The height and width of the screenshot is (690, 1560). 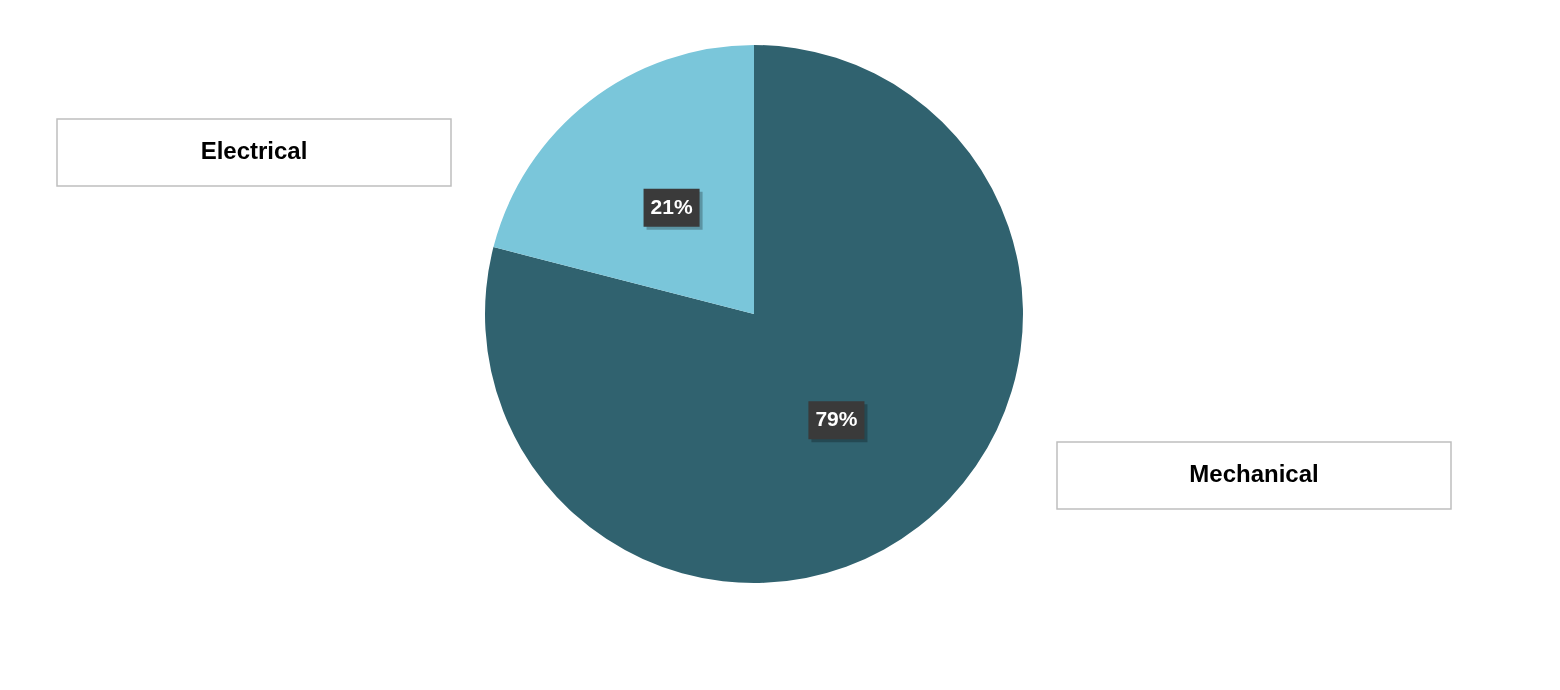 I want to click on slice-label: Electrical, so click(x=254, y=151).